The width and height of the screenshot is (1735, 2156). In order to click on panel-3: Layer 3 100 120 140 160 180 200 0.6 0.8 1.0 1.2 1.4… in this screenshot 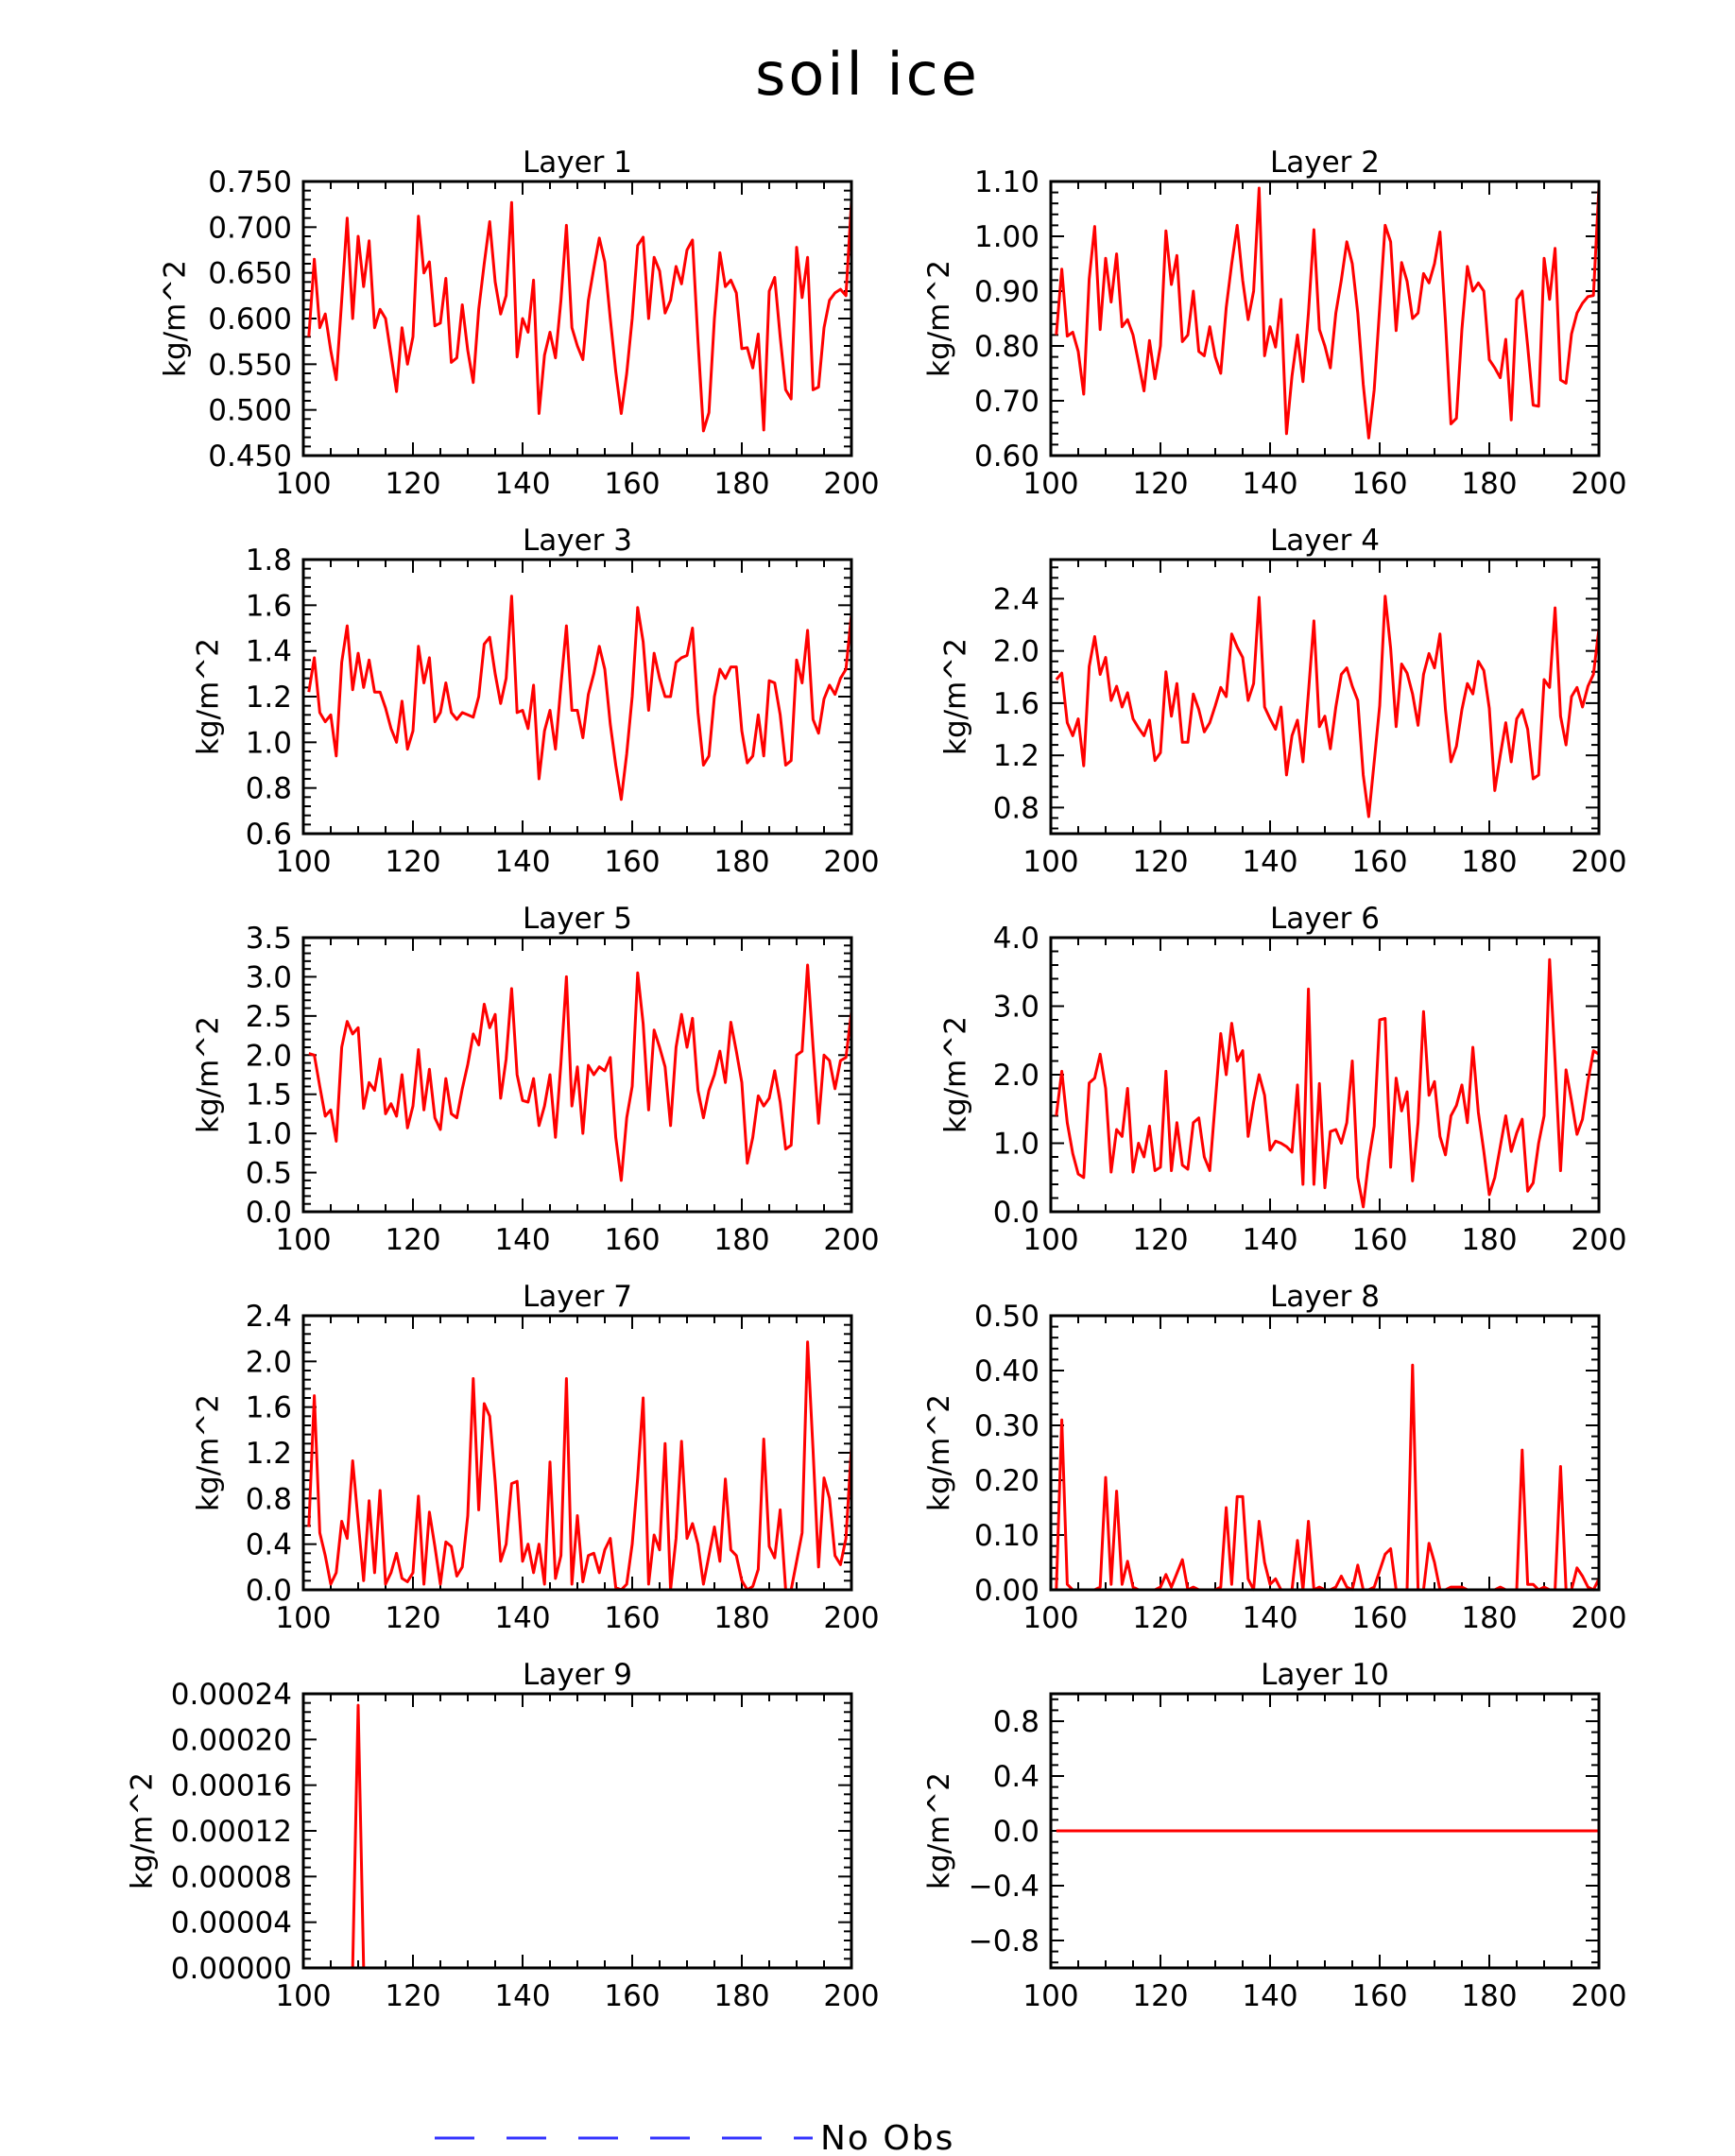, I will do `click(536, 701)`.